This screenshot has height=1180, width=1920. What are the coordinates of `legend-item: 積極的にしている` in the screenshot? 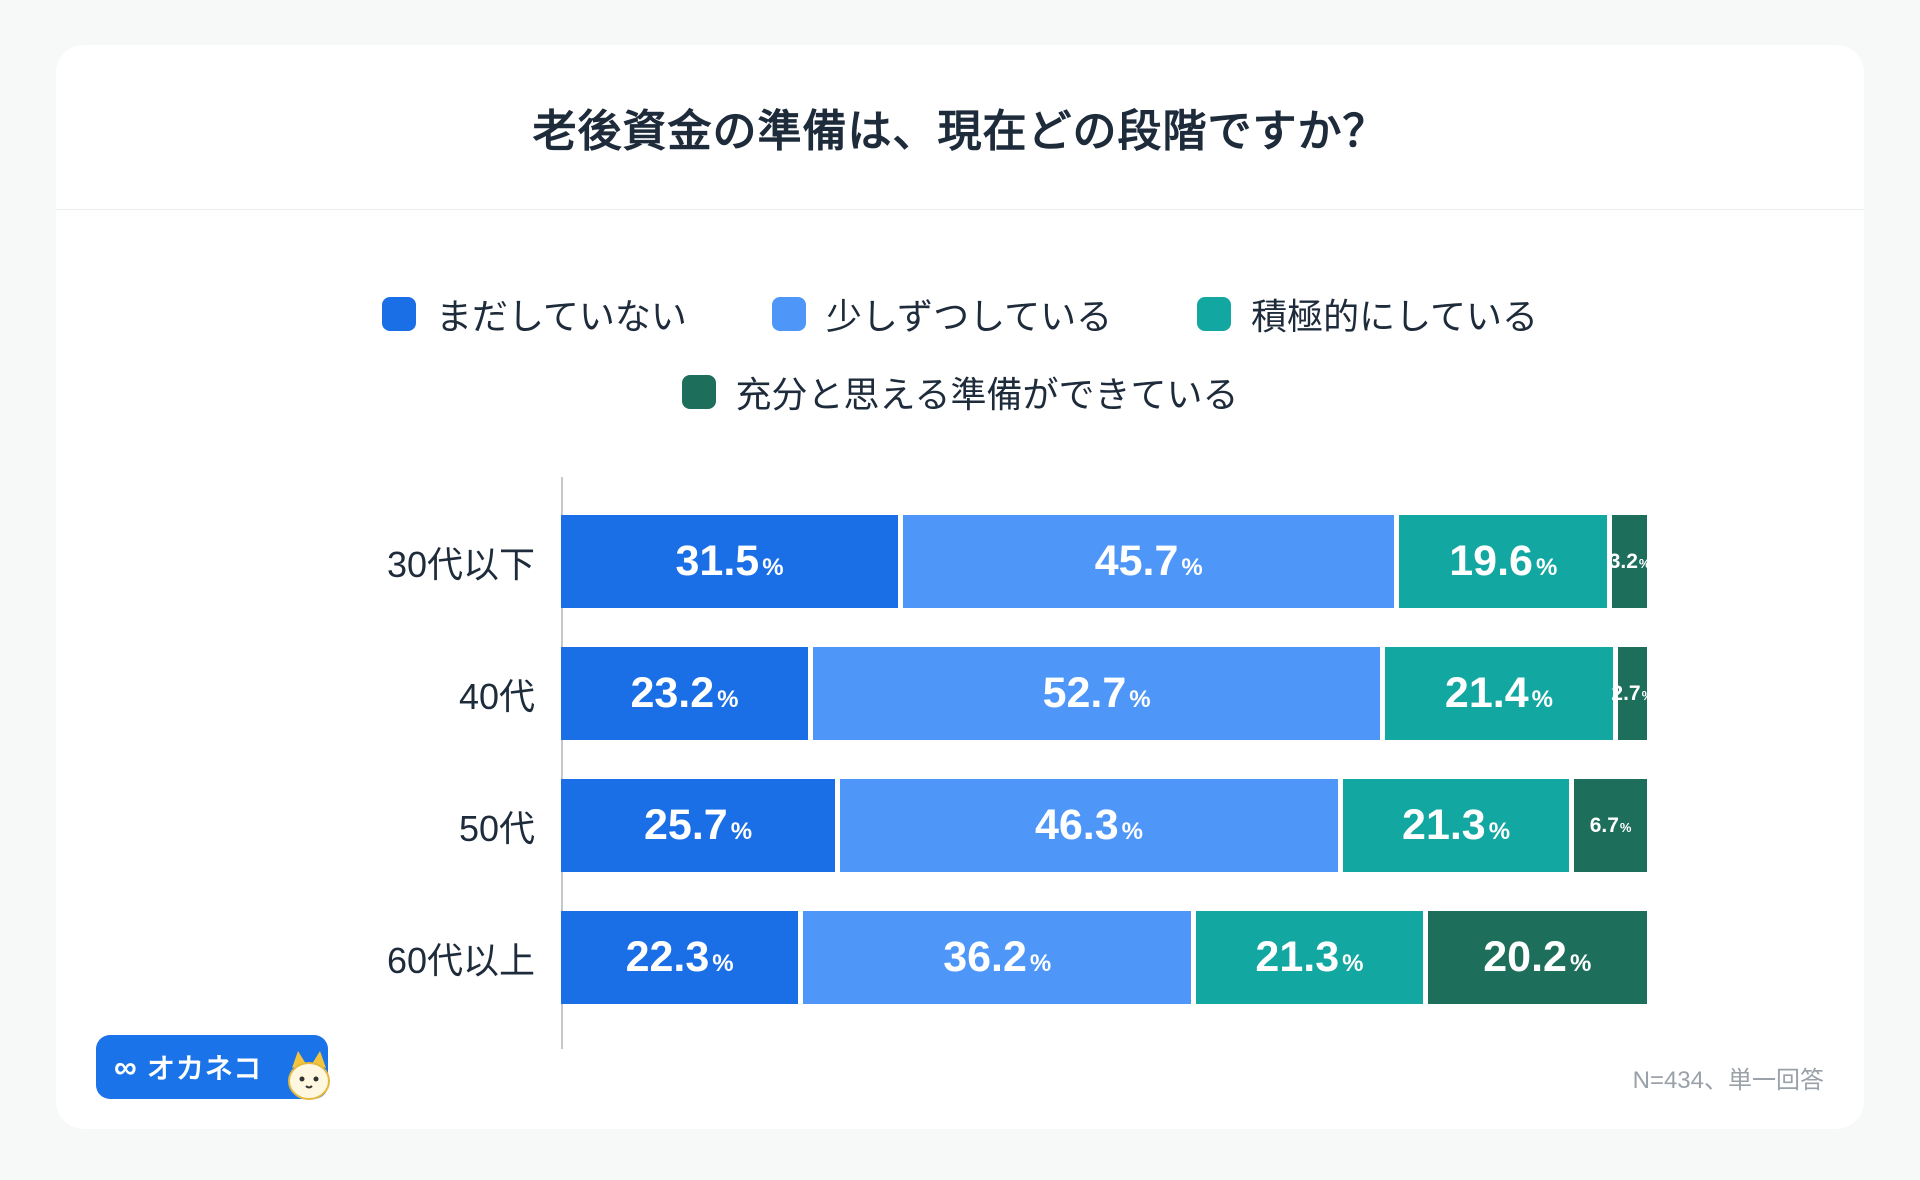 It's located at (1367, 314).